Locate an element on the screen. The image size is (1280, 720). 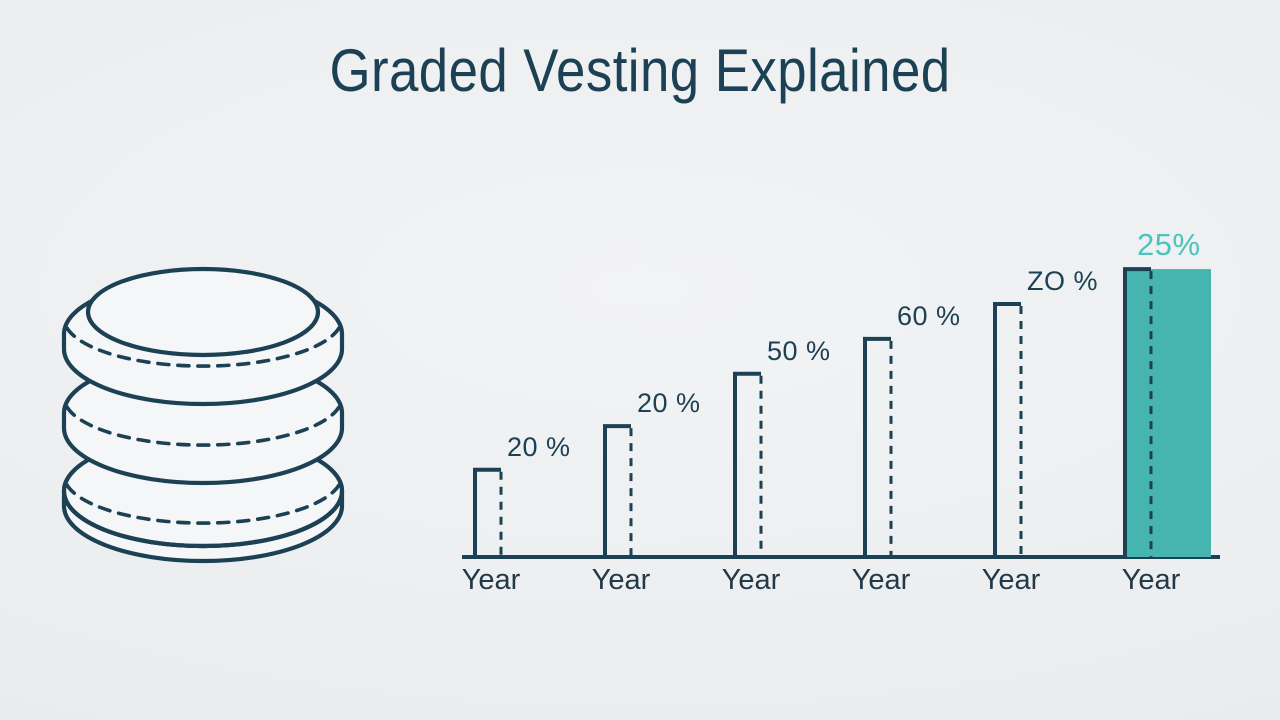
bar-fill is located at coordinates (1168, 413).